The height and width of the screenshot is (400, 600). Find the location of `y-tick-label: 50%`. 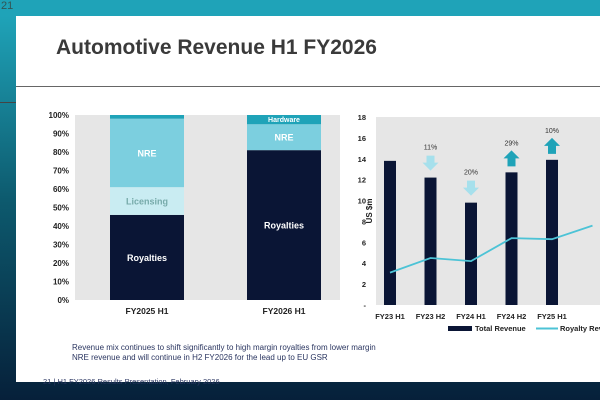

y-tick-label: 50% is located at coordinates (61, 208).